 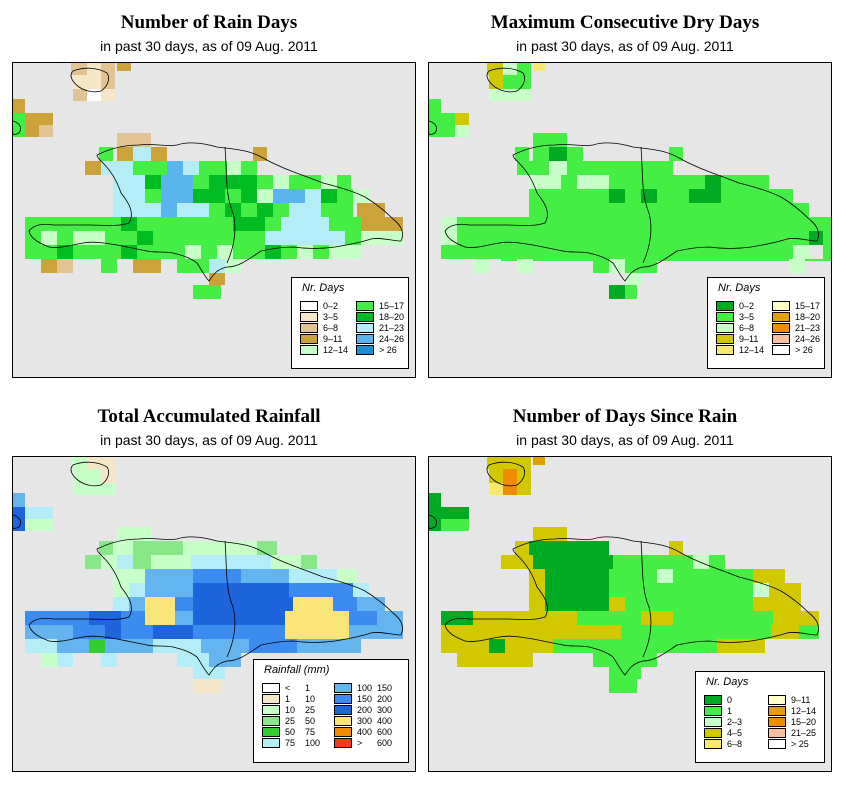 I want to click on legend-item: 2–3, so click(x=723, y=721).